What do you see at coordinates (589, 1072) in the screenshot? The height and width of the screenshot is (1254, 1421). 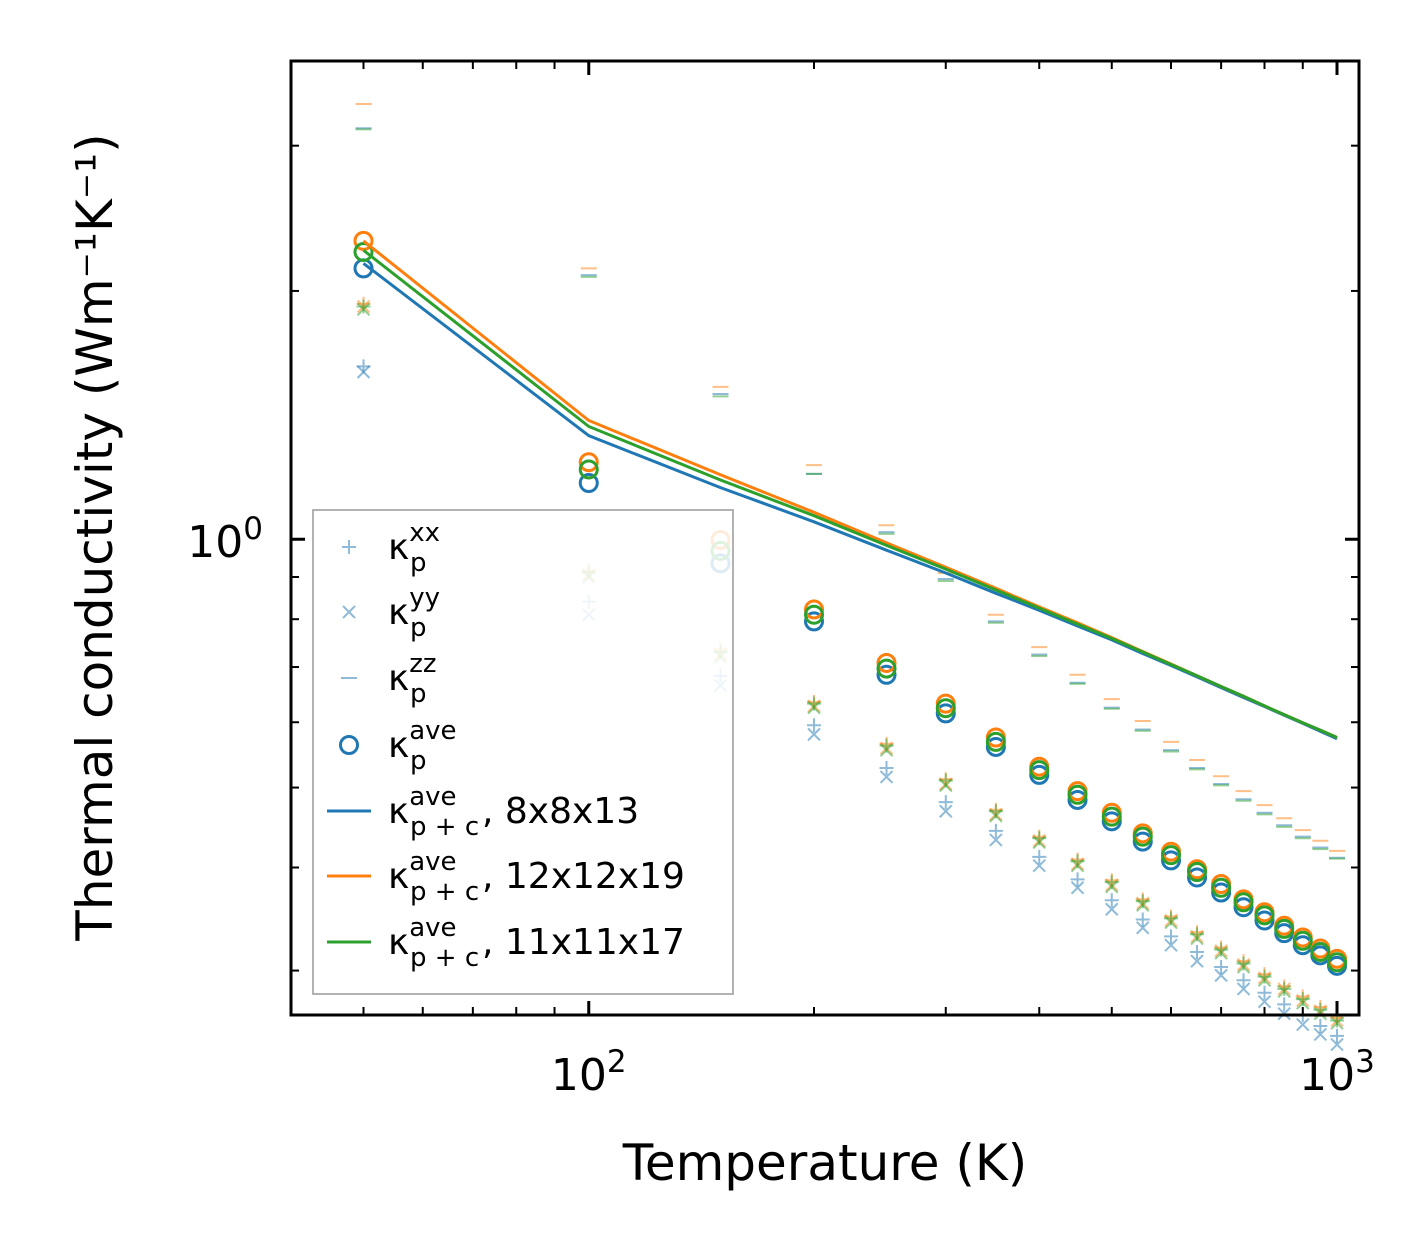 I see `x-tick-label: 102` at bounding box center [589, 1072].